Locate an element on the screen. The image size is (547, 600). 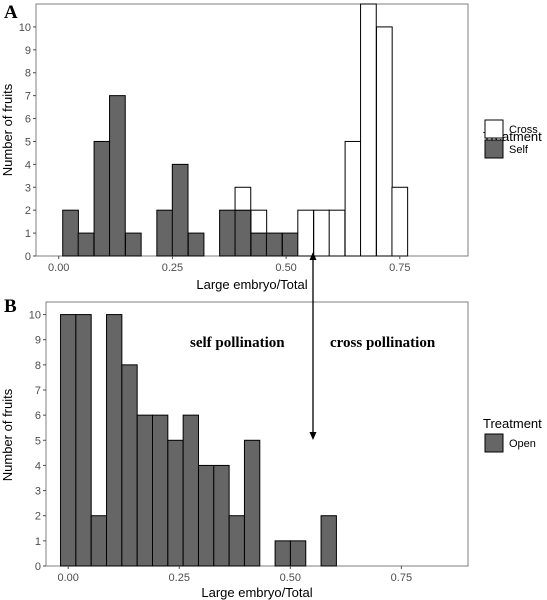
panel-a-legend-swatch-self is located at coordinates (494, 149).